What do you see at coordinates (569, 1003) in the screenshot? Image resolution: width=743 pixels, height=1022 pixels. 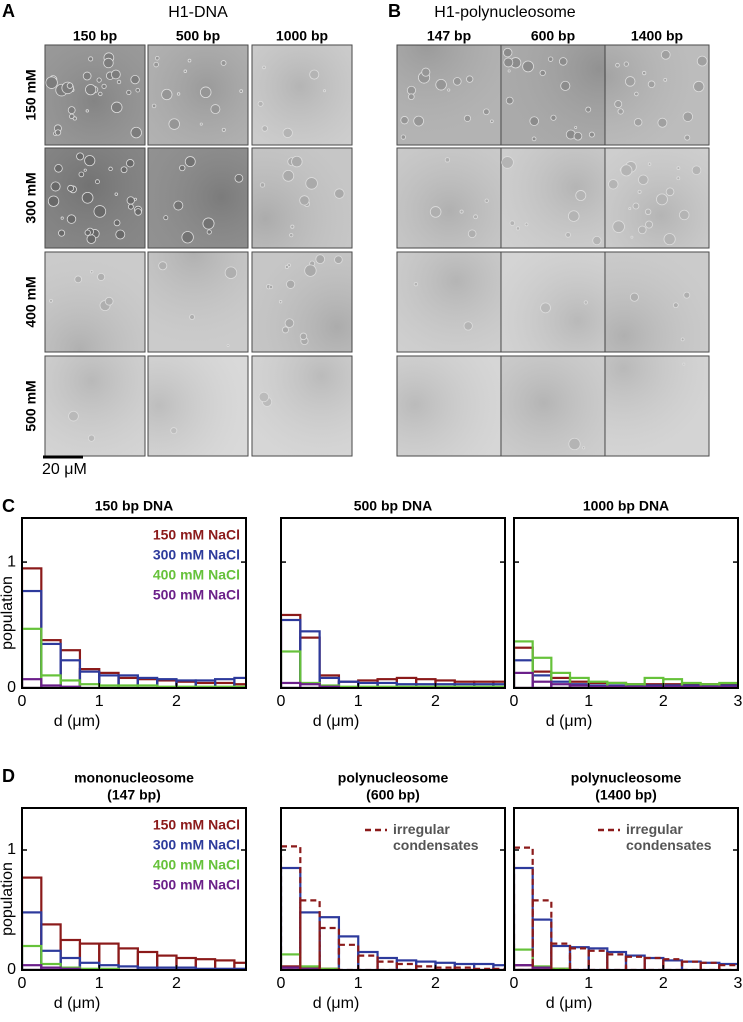 I see `x-axis-label: d (μm)` at bounding box center [569, 1003].